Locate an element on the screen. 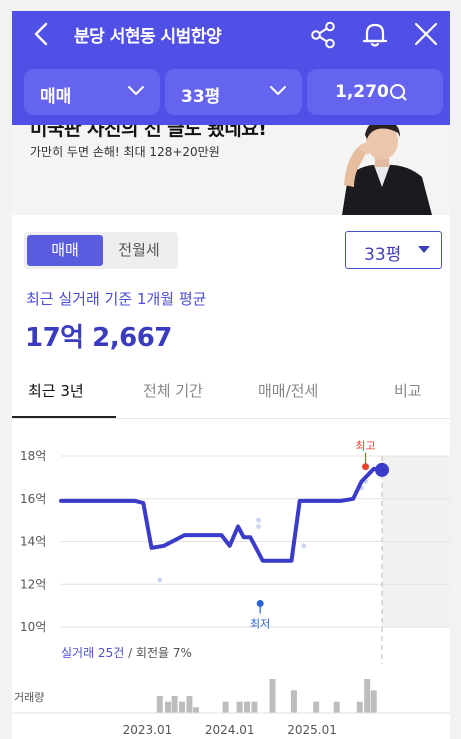  close-button is located at coordinates (426, 34).